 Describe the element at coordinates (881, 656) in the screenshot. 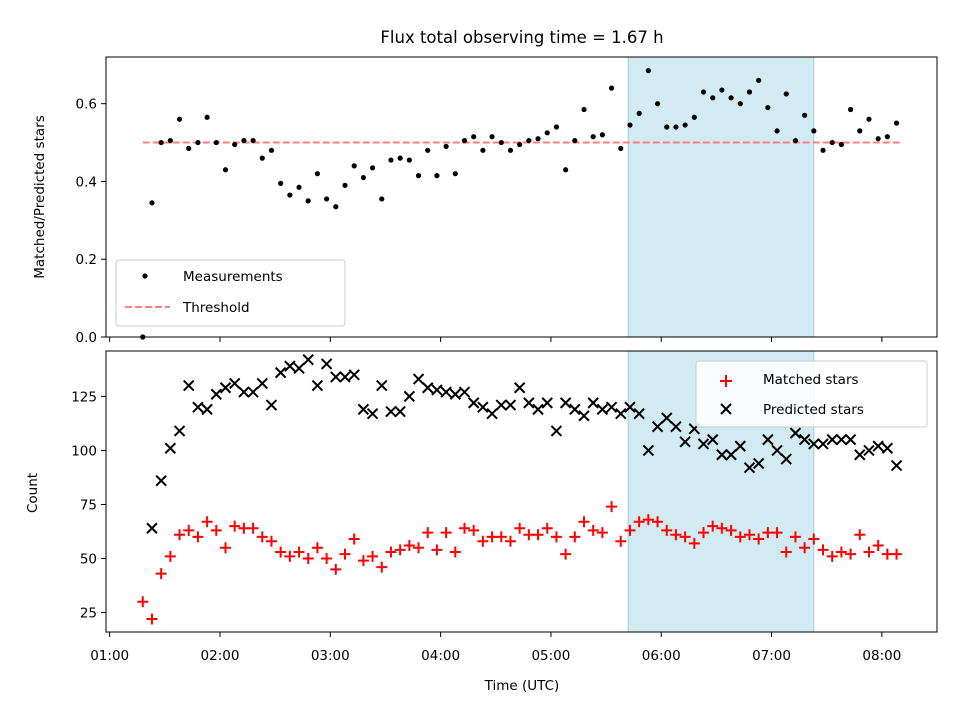

I see `x-tick-label: 08:00` at that location.